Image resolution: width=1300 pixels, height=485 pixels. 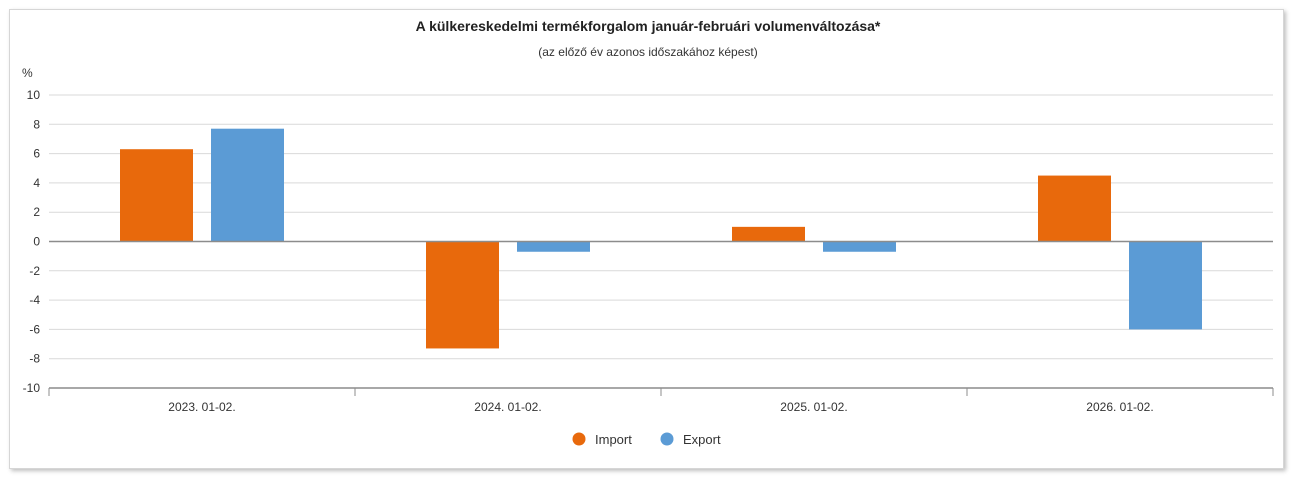 What do you see at coordinates (34, 329) in the screenshot?
I see `y-tick-label: -6` at bounding box center [34, 329].